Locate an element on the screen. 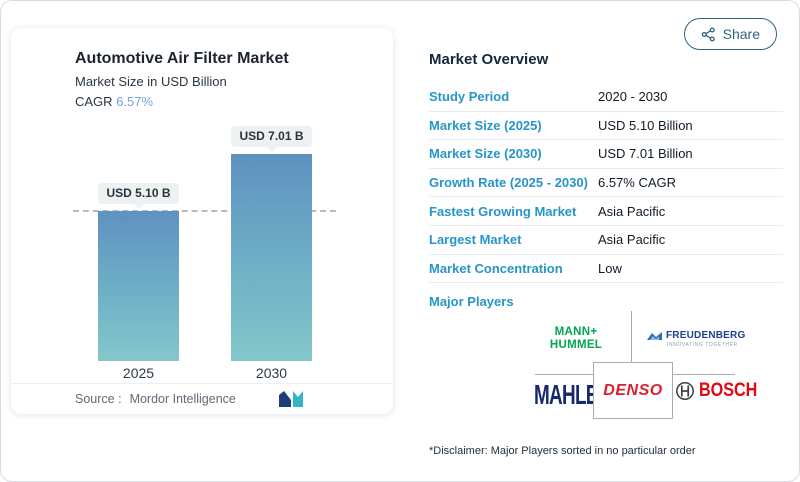 This screenshot has height=482, width=800. freudenberg-text: FREUDENBERG is located at coordinates (706, 335).